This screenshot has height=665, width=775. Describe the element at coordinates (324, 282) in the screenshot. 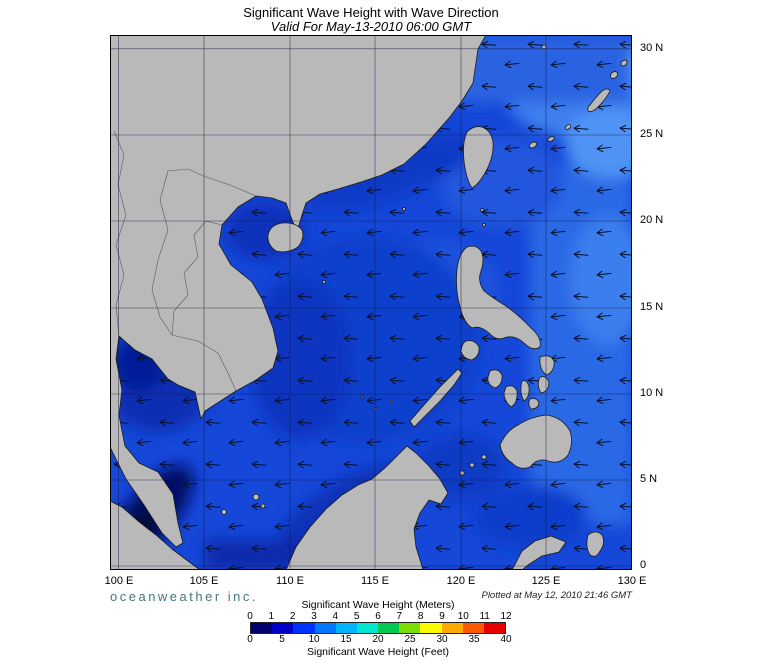

I see `island-paracel` at that location.